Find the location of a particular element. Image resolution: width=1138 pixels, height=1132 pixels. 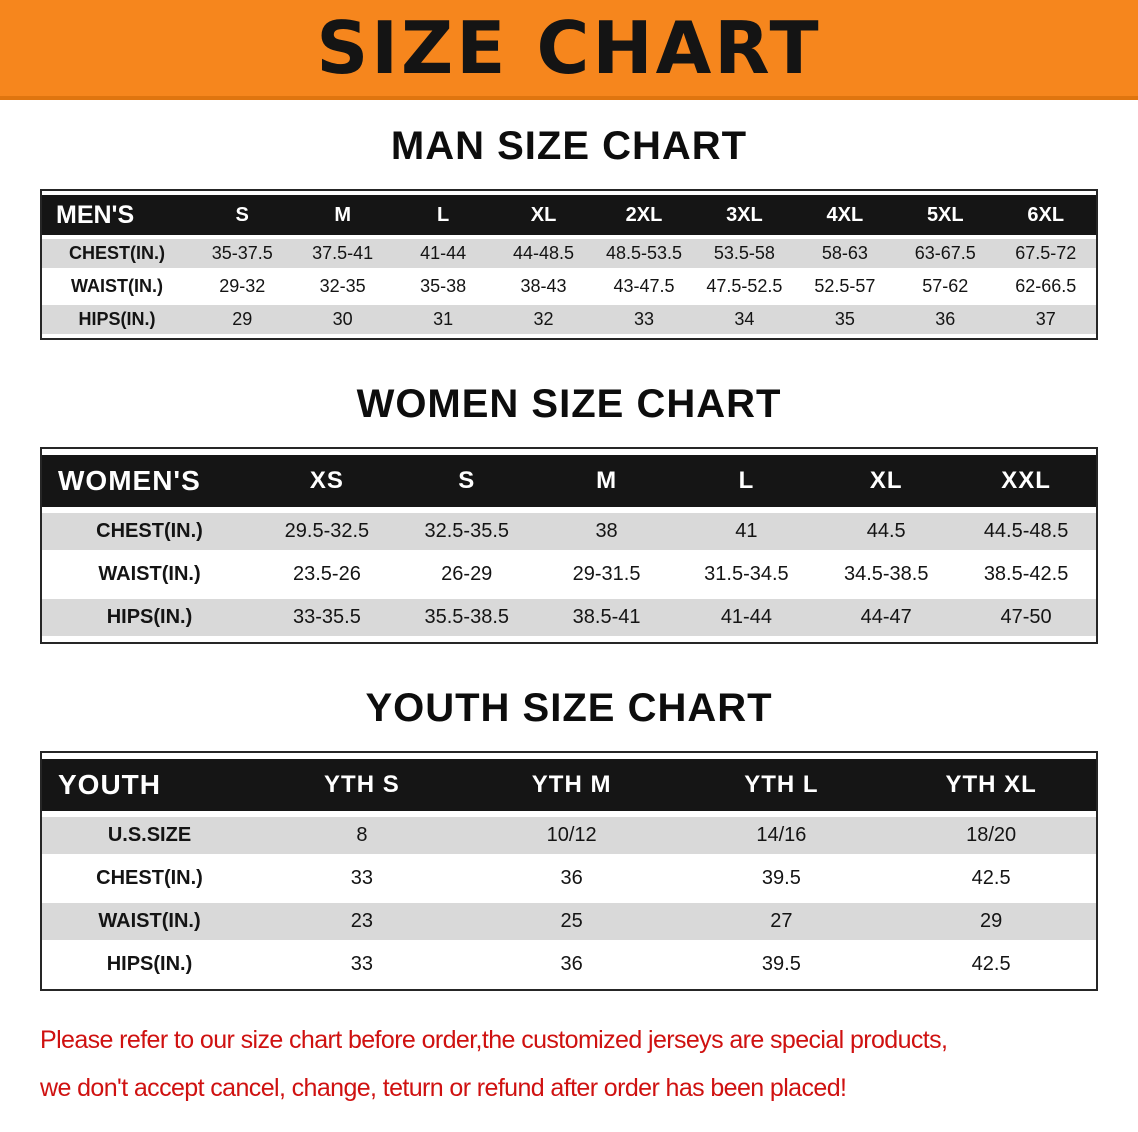

page-title: SIZE CHART is located at coordinates (569, 48).